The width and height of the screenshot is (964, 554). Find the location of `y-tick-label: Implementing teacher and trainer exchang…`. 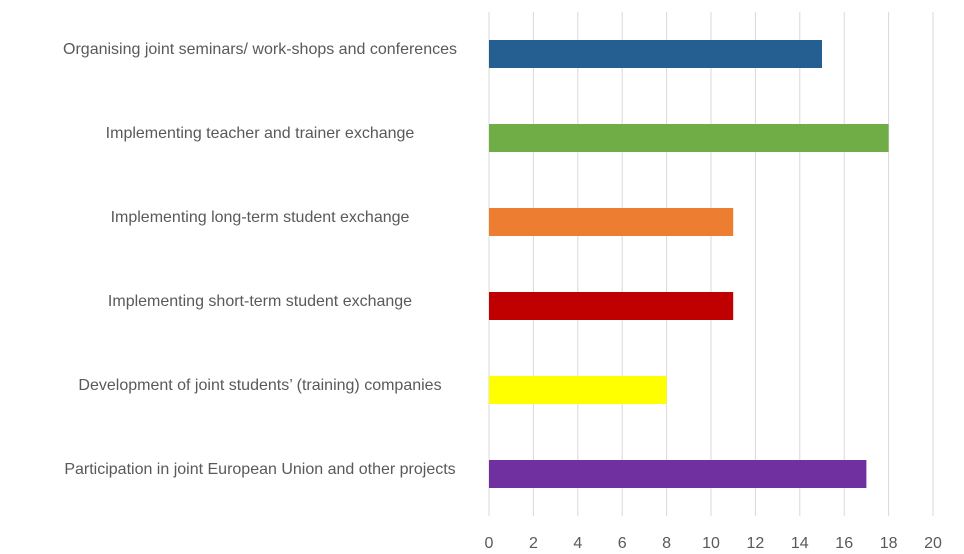

y-tick-label: Implementing teacher and trainer exchang… is located at coordinates (260, 133).